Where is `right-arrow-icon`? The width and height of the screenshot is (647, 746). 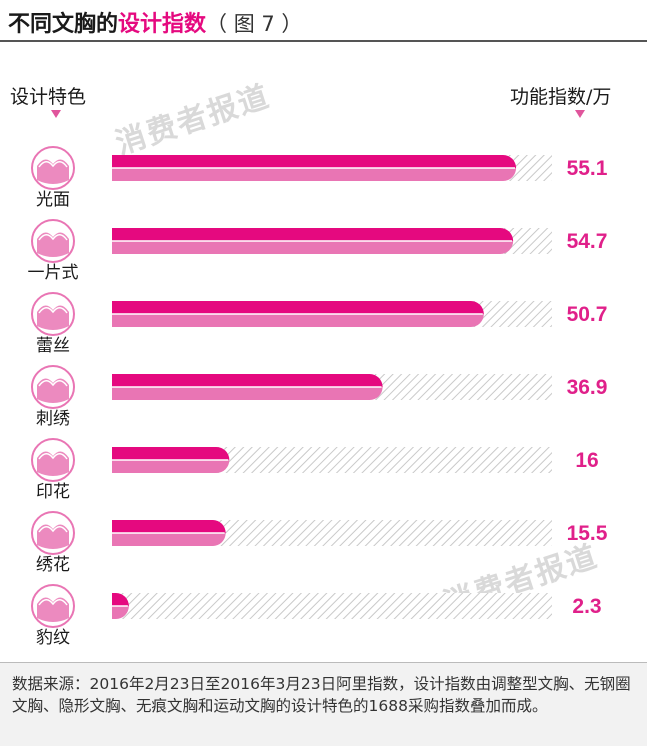
right-arrow-icon is located at coordinates (580, 114).